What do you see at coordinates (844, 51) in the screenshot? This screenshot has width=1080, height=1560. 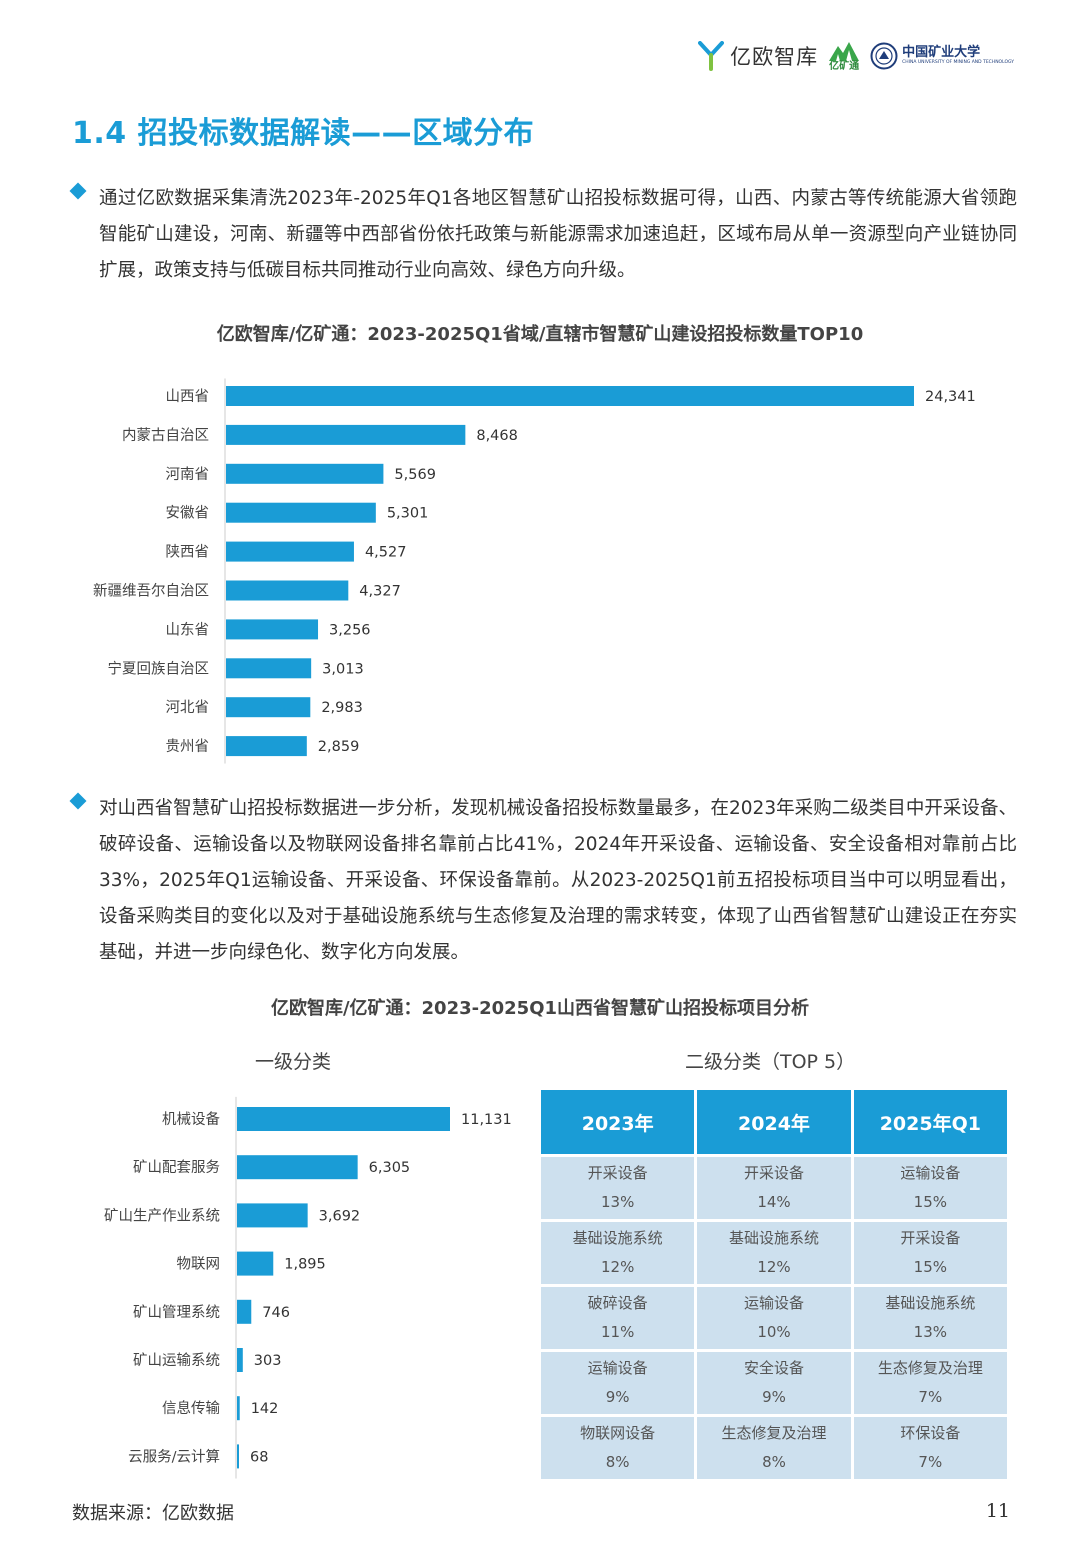 I see `mountain-icon` at bounding box center [844, 51].